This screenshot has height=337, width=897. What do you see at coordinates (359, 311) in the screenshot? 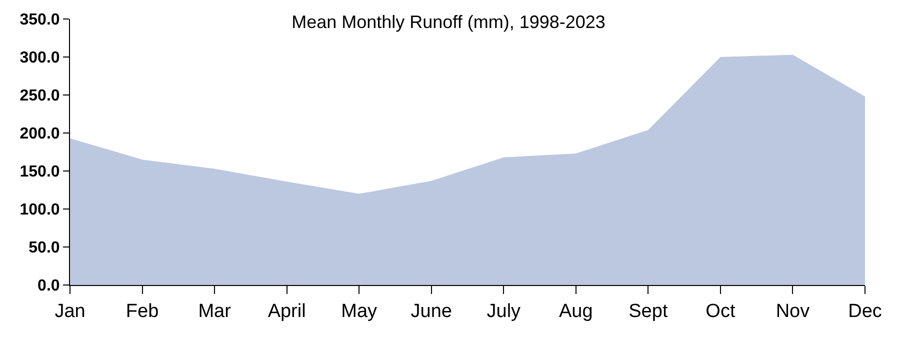
I see `x-tick-label: May` at bounding box center [359, 311].